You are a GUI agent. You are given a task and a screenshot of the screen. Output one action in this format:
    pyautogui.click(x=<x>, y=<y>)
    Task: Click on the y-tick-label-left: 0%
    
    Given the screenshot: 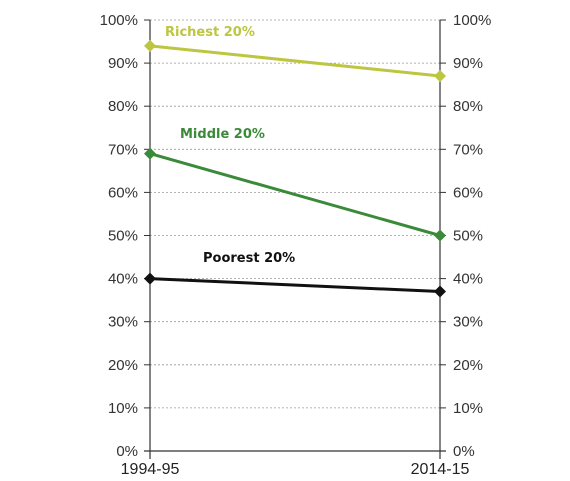 What is the action you would take?
    pyautogui.click(x=127, y=451)
    